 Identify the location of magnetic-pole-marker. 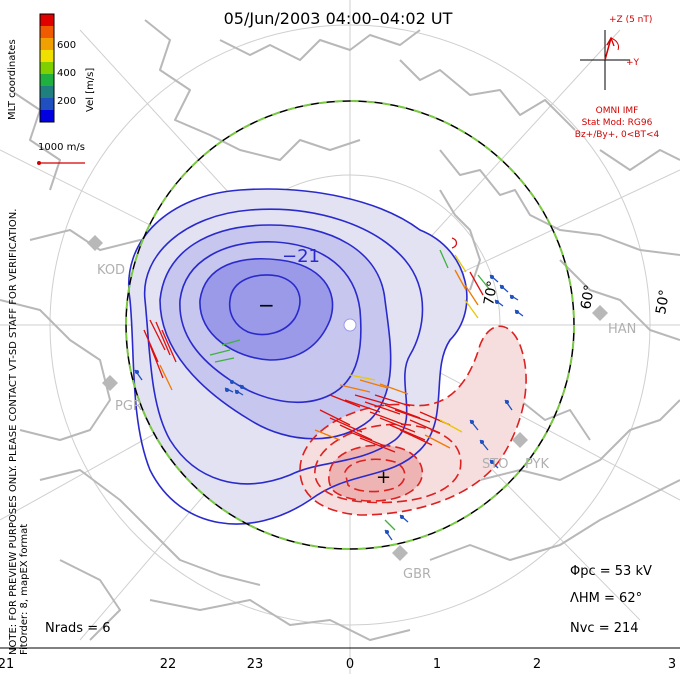
(350, 325).